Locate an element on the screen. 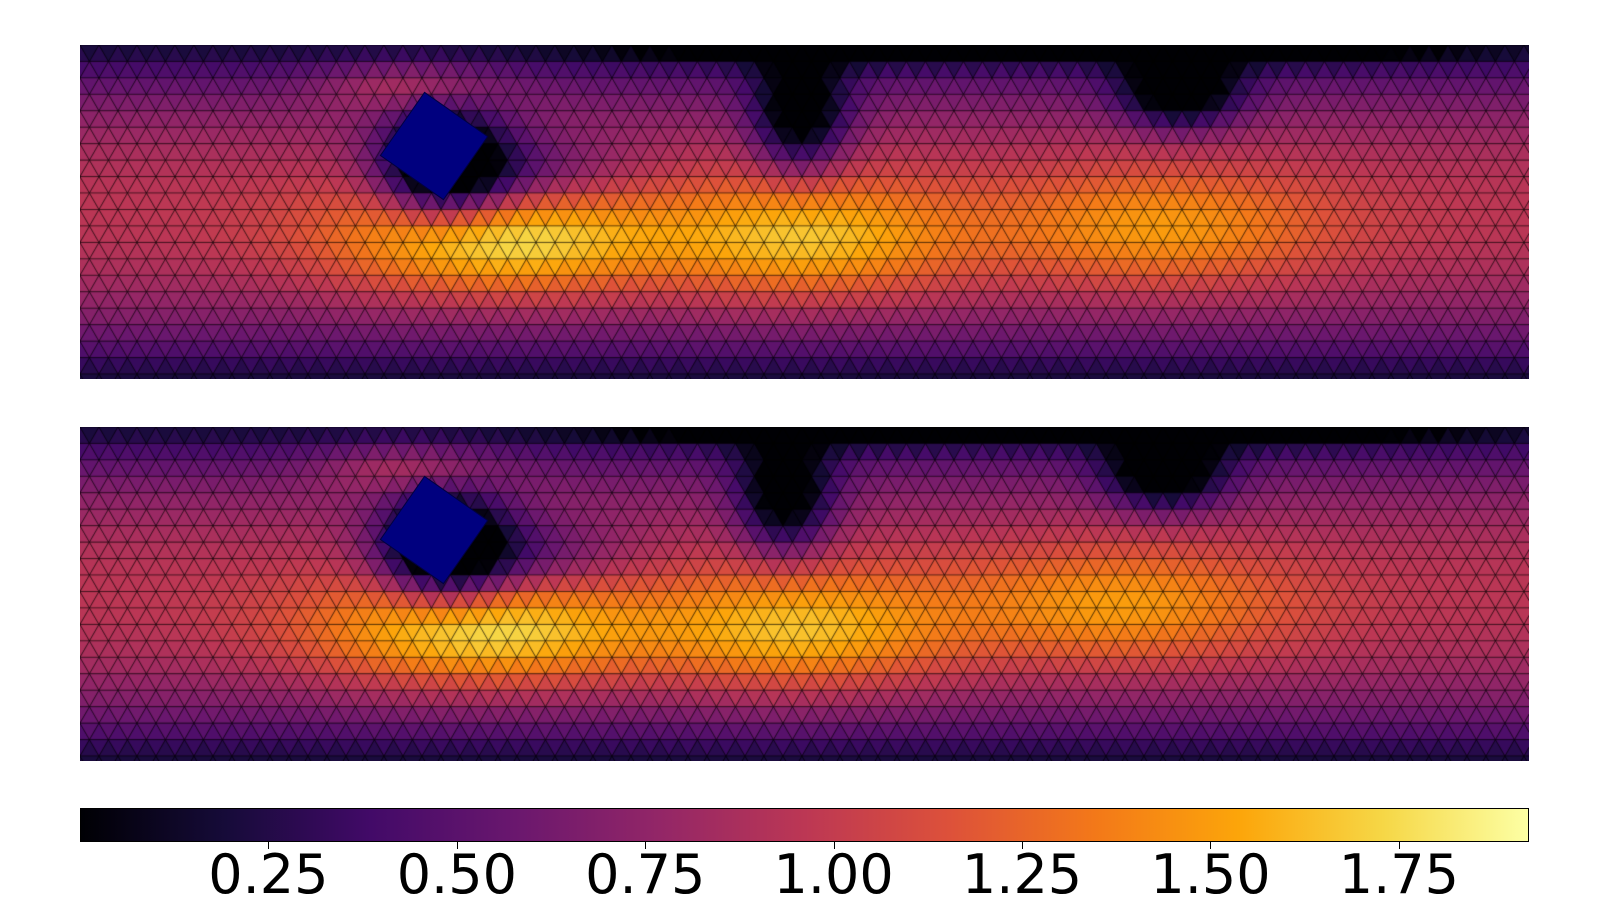 This screenshot has width=1600, height=907. colorbar-tick-label: 0.25 is located at coordinates (268, 874).